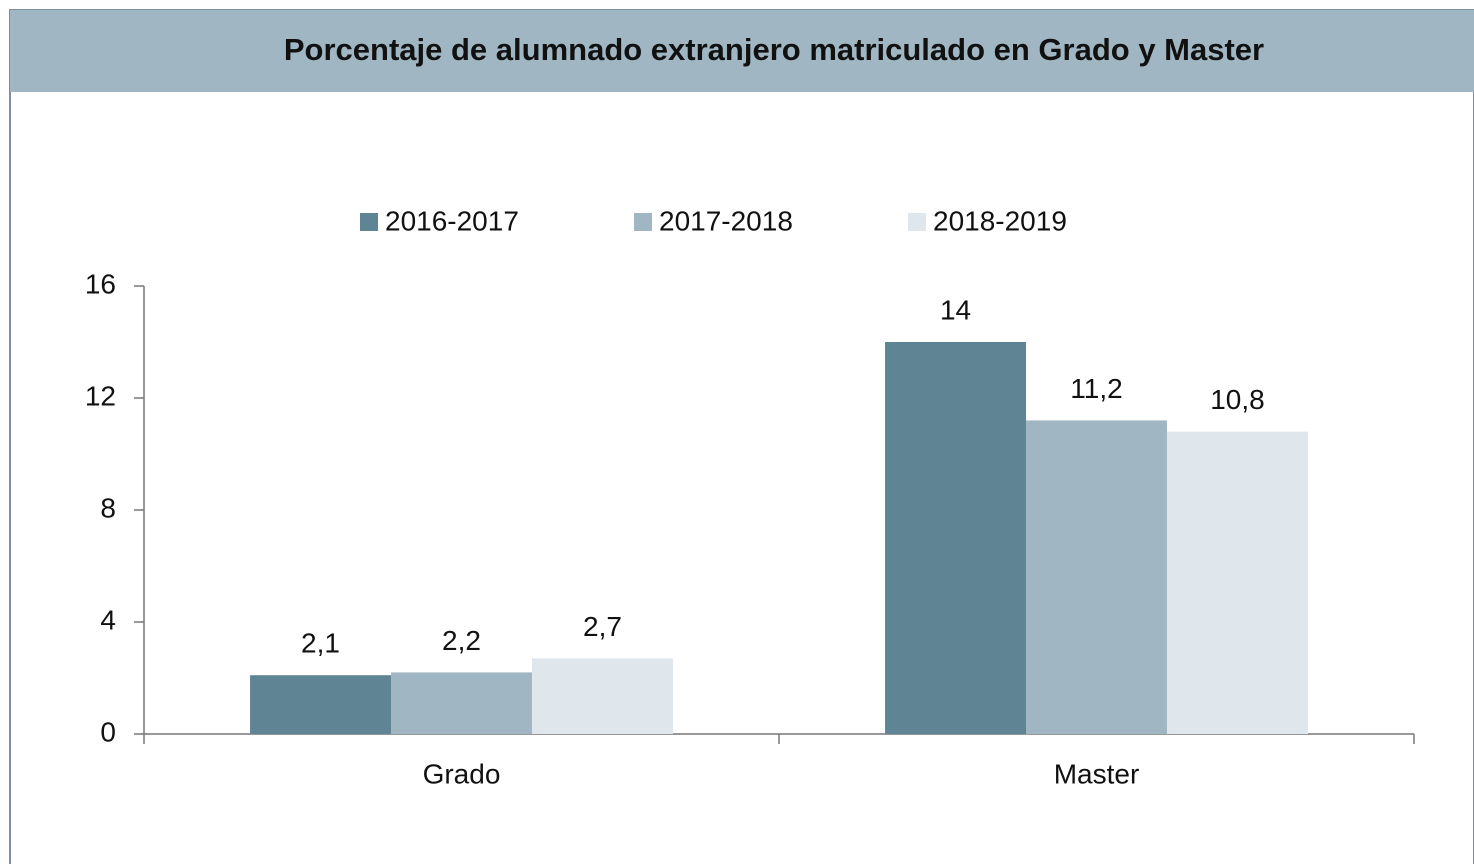 The image size is (1474, 864). Describe the element at coordinates (1000, 220) in the screenshot. I see `legend-label: 2018-2019` at that location.